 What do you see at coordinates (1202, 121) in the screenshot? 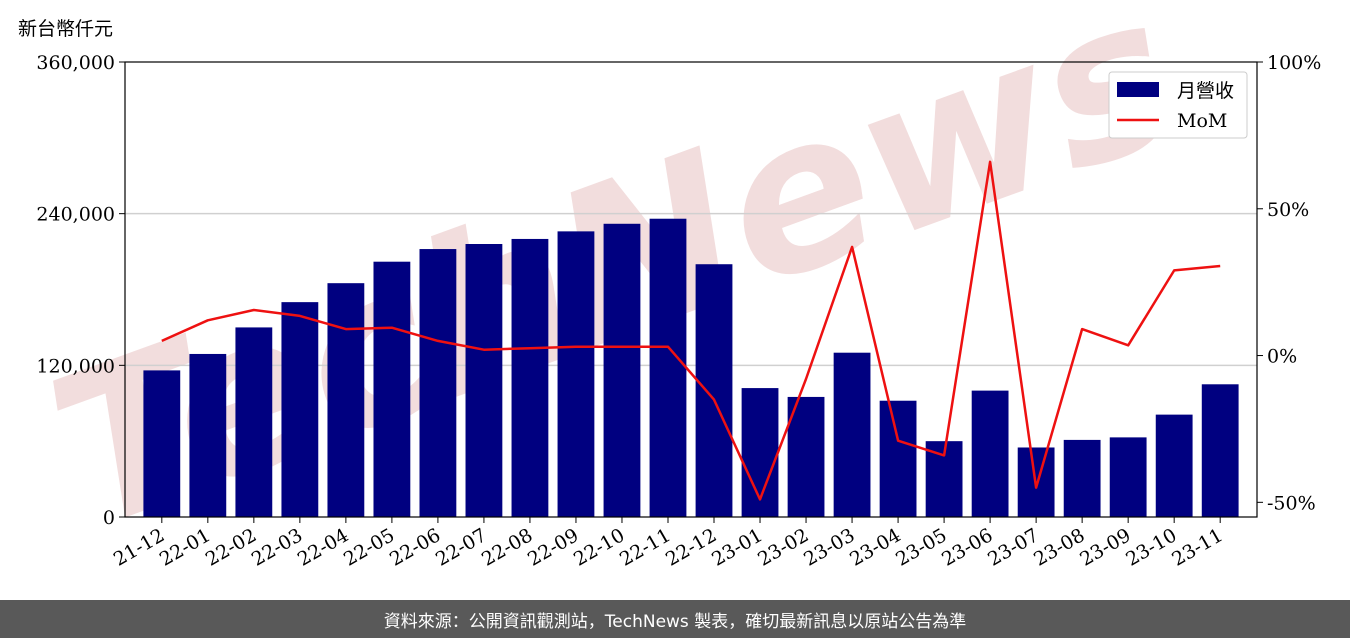
I see `legend-label-mom: MoM` at bounding box center [1202, 121].